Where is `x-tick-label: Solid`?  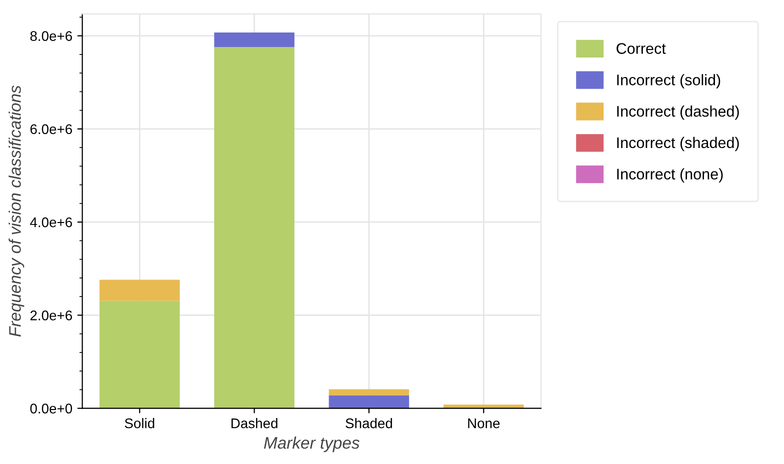 x-tick-label: Solid is located at coordinates (139, 423).